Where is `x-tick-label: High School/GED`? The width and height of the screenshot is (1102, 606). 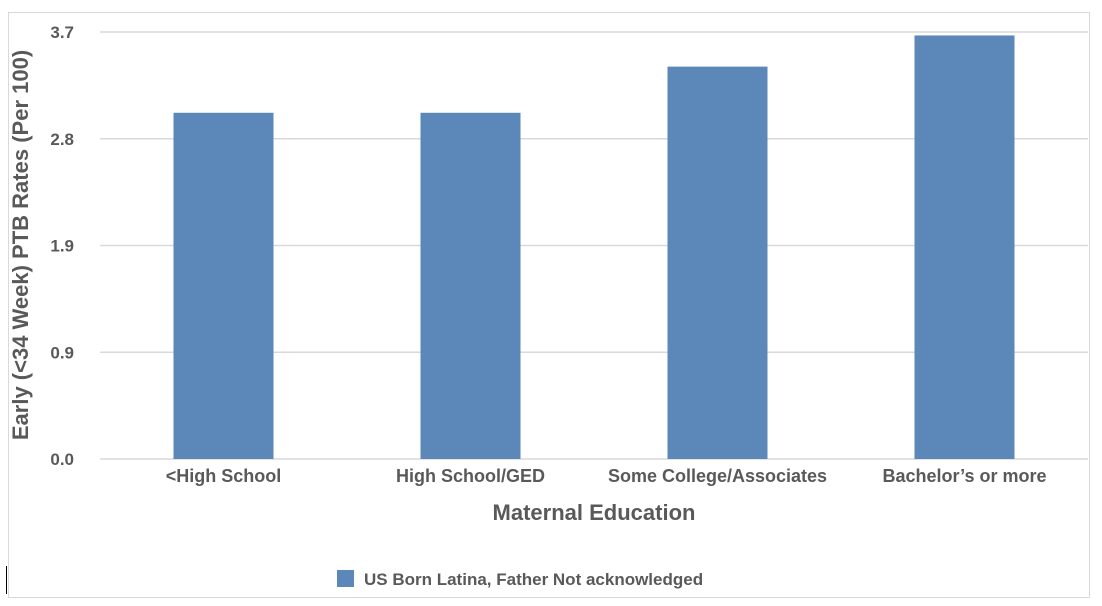
x-tick-label: High School/GED is located at coordinates (470, 476).